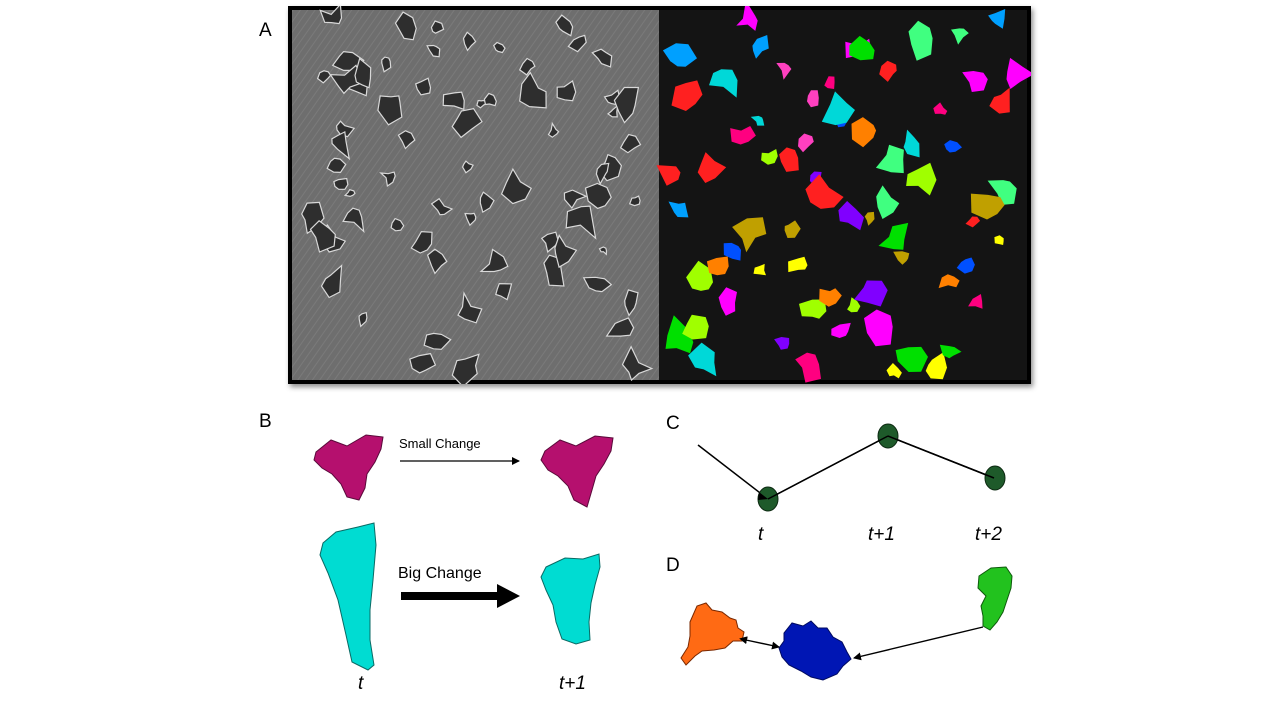 The image size is (1280, 720). I want to click on phase-cells-group, so click(477, 195).